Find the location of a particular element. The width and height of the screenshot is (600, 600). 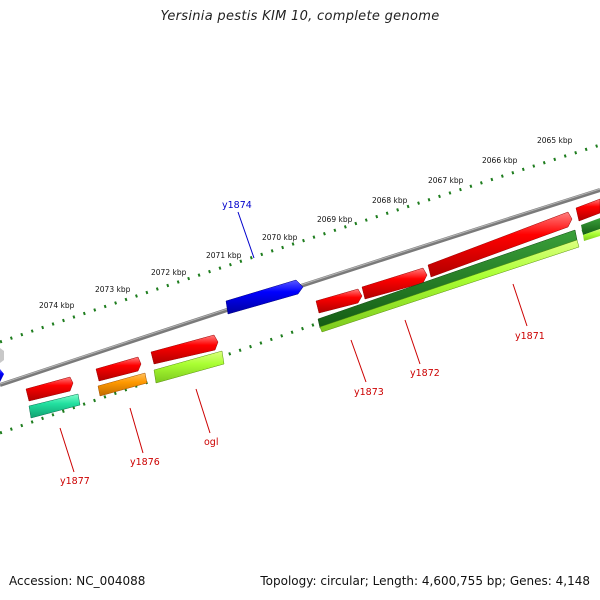

leader-y1871 is located at coordinates (520, 305).